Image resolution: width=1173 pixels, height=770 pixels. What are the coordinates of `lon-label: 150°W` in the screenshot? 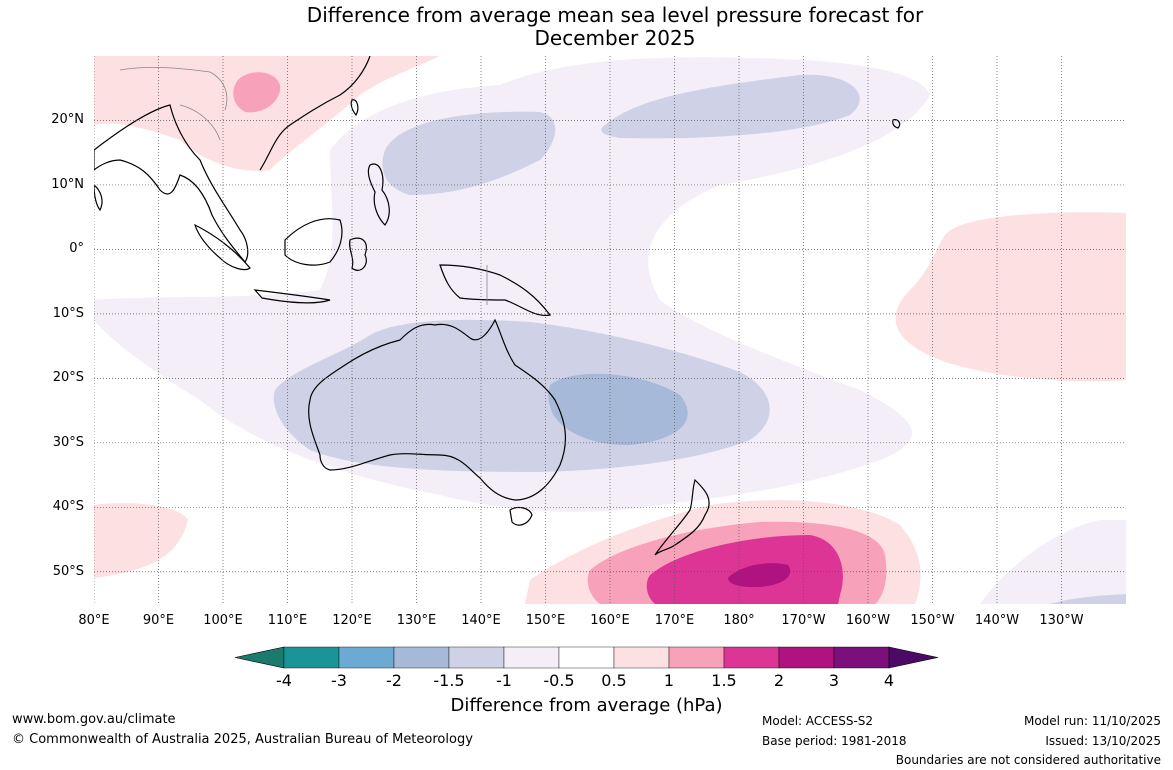 It's located at (932, 620).